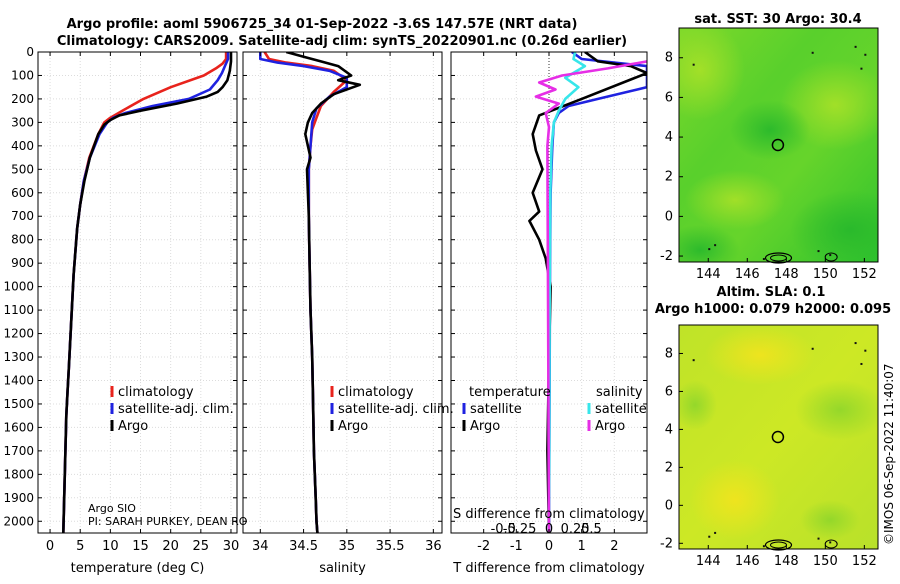 Image resolution: width=900 pixels, height=584 pixels. What do you see at coordinates (310, 292) in the screenshot?
I see `series-group` at bounding box center [310, 292].